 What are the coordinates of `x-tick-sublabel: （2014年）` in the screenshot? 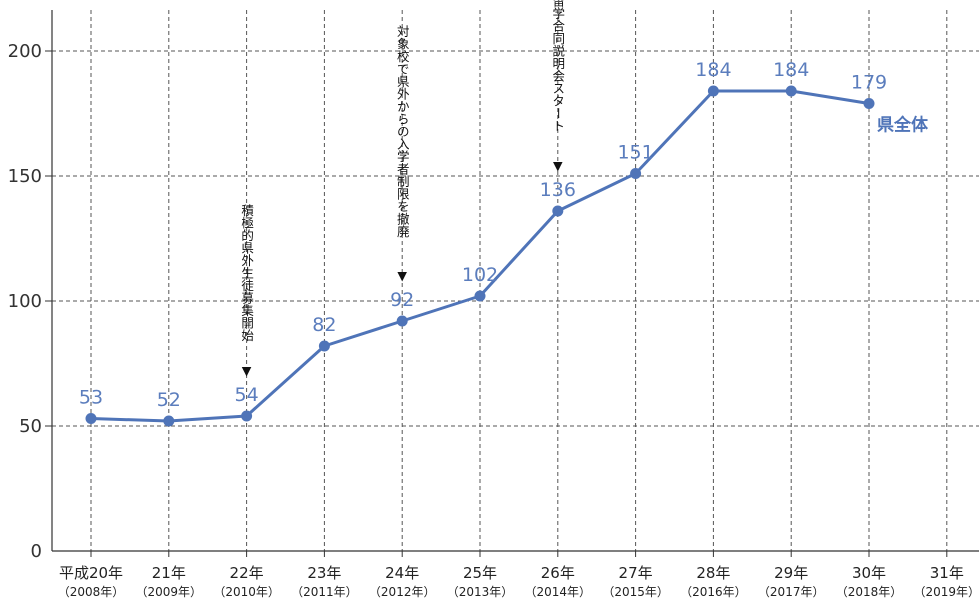 It's located at (558, 592).